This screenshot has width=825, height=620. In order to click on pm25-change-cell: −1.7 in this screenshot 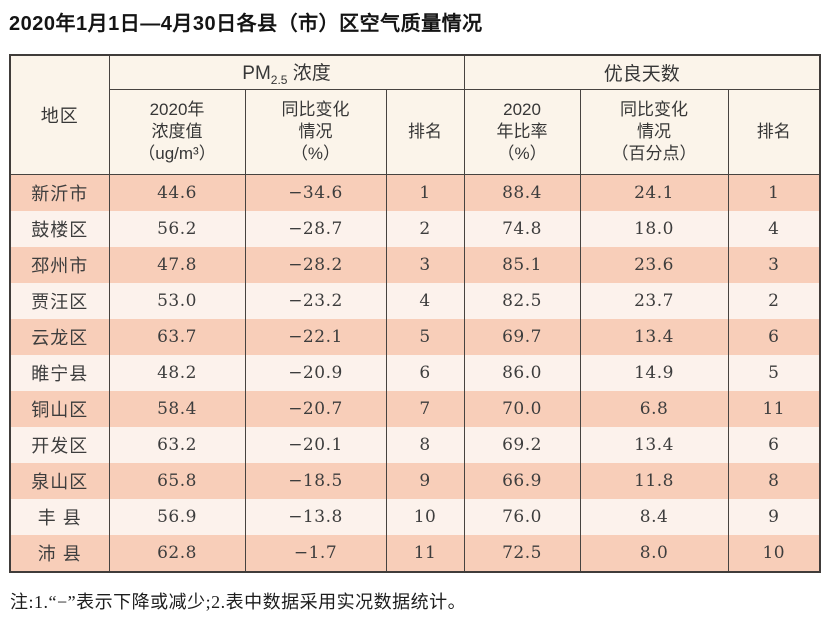, I will do `click(315, 553)`.